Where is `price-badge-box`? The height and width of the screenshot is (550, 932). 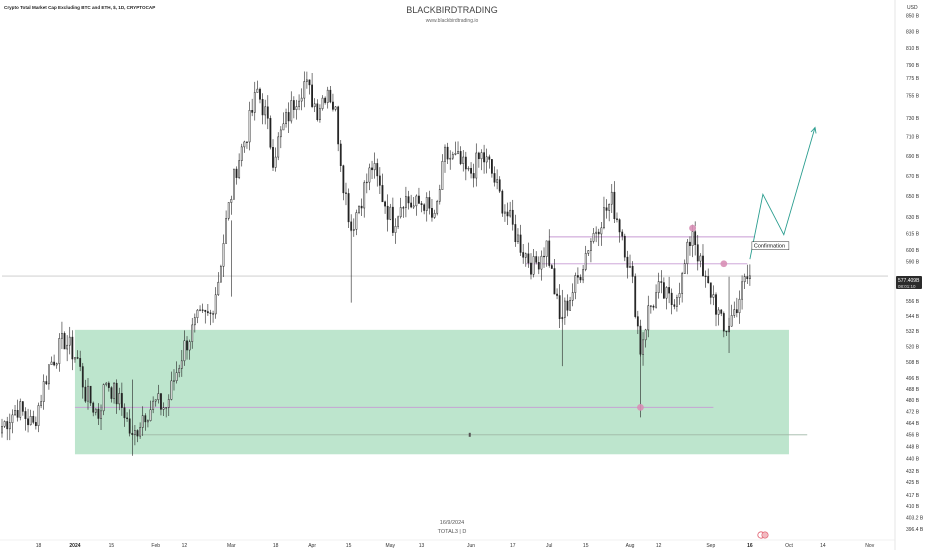 price-badge-box is located at coordinates (909, 282).